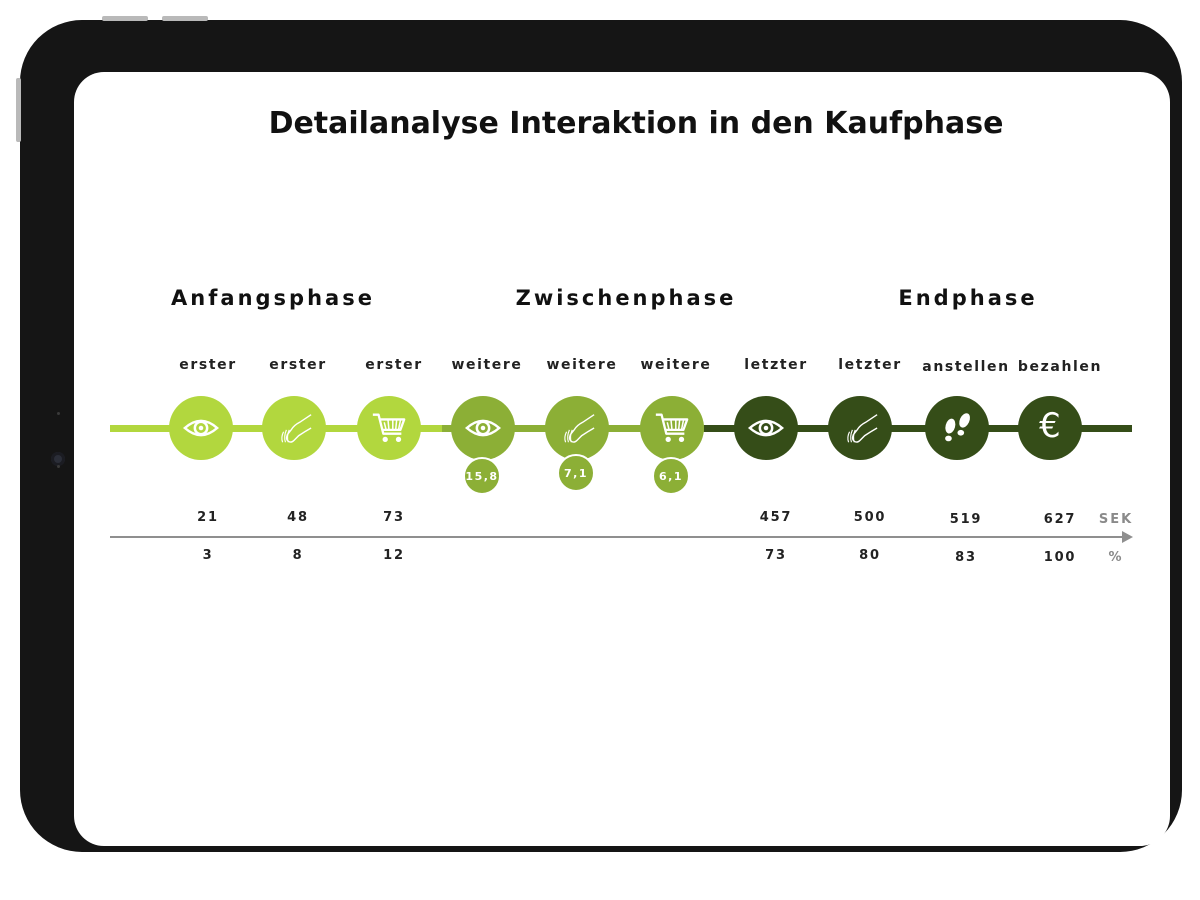 This screenshot has height=900, width=1200. What do you see at coordinates (966, 519) in the screenshot?
I see `time-value: 519` at bounding box center [966, 519].